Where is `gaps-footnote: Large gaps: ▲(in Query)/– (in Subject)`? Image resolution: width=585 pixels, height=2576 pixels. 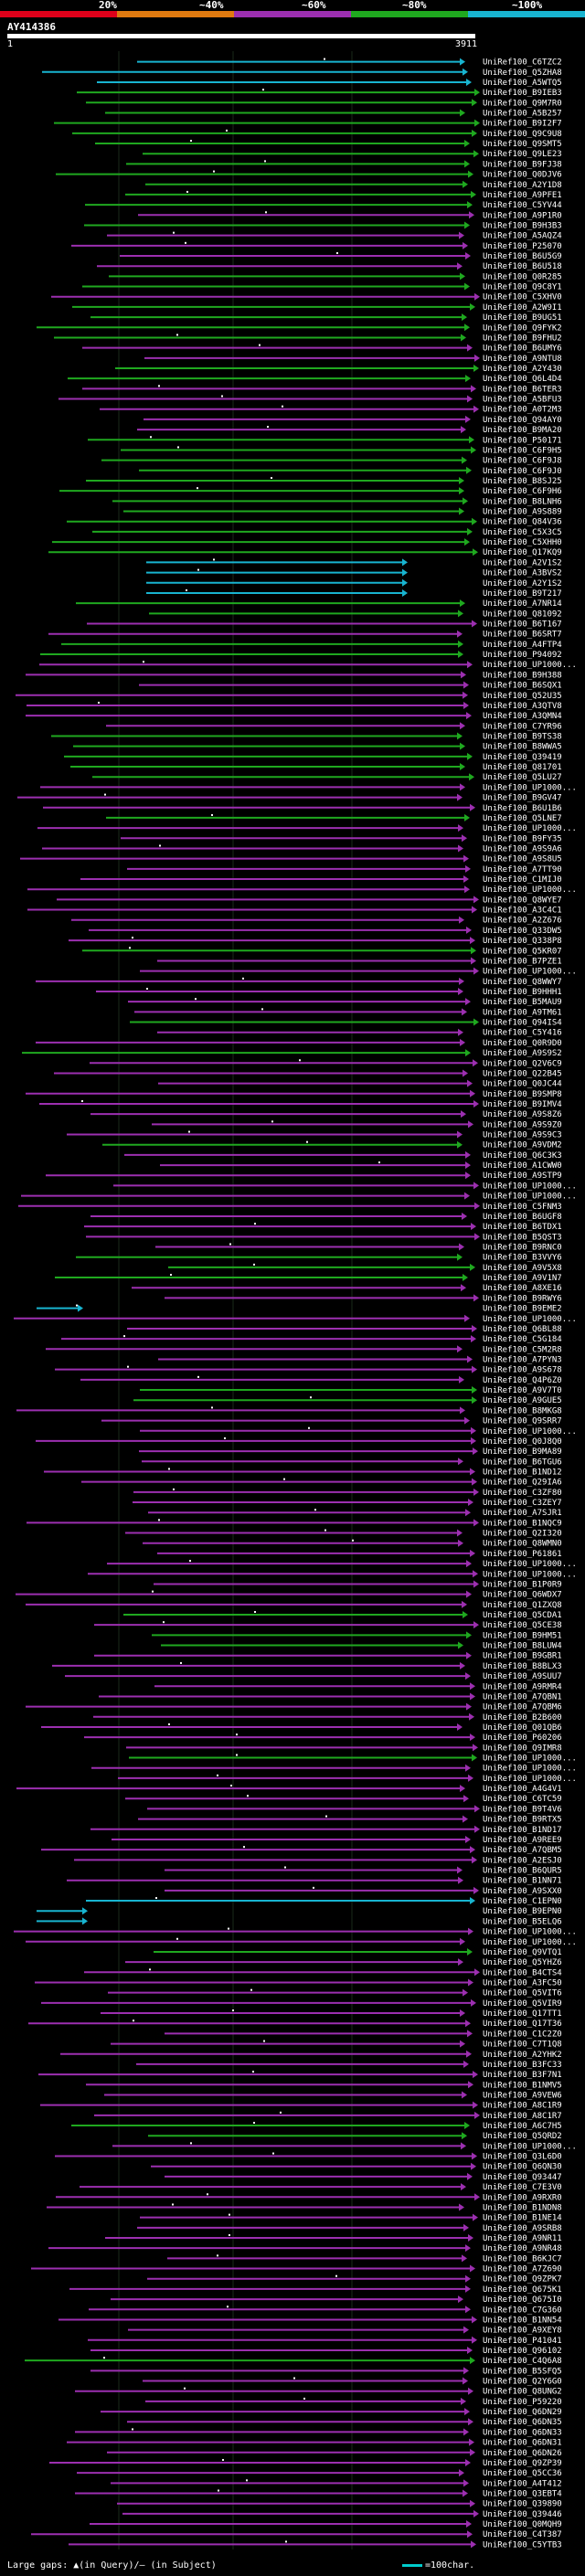
gaps-footnote: Large gaps: ▲(in Query)/– (in Subject) is located at coordinates (112, 2565).